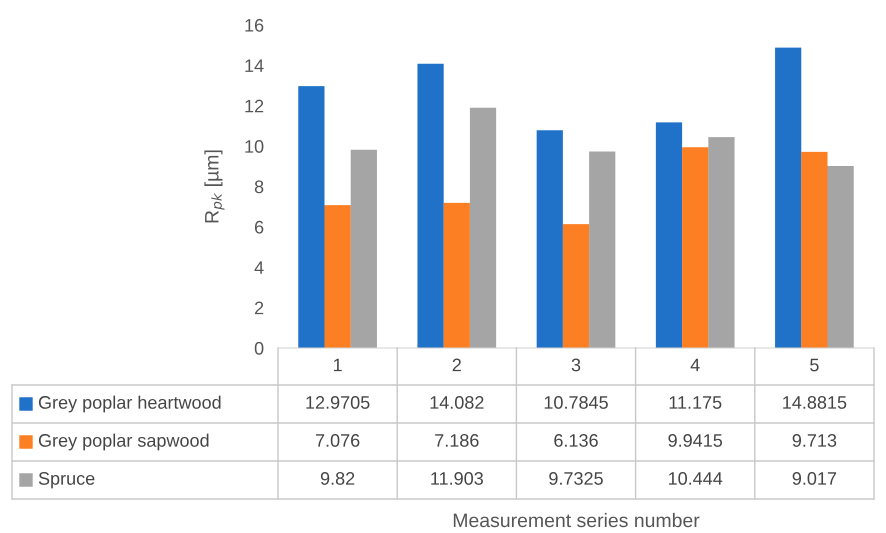  Describe the element at coordinates (123, 442) in the screenshot. I see `legend-label: Grey poplar sapwood` at that location.